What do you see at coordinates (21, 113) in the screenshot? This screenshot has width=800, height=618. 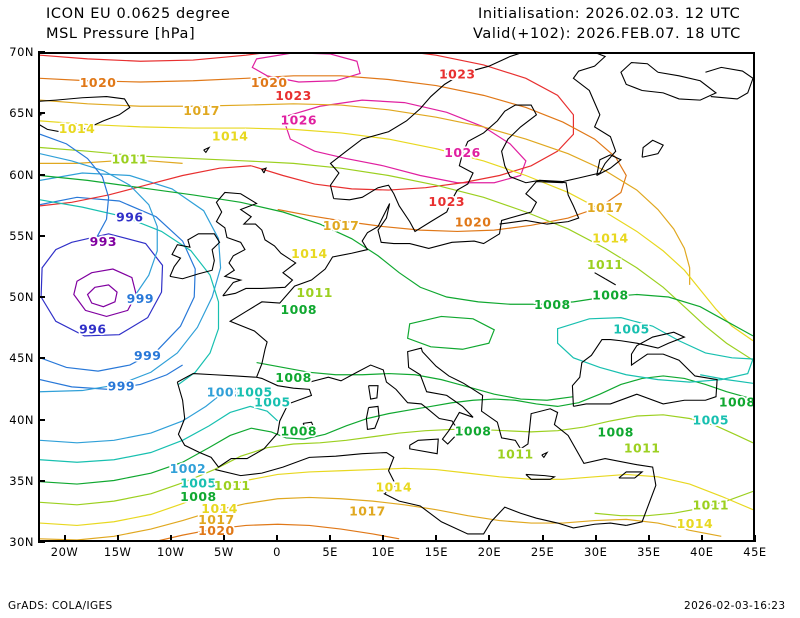 I see `y-axis-label: 65N` at bounding box center [21, 113].